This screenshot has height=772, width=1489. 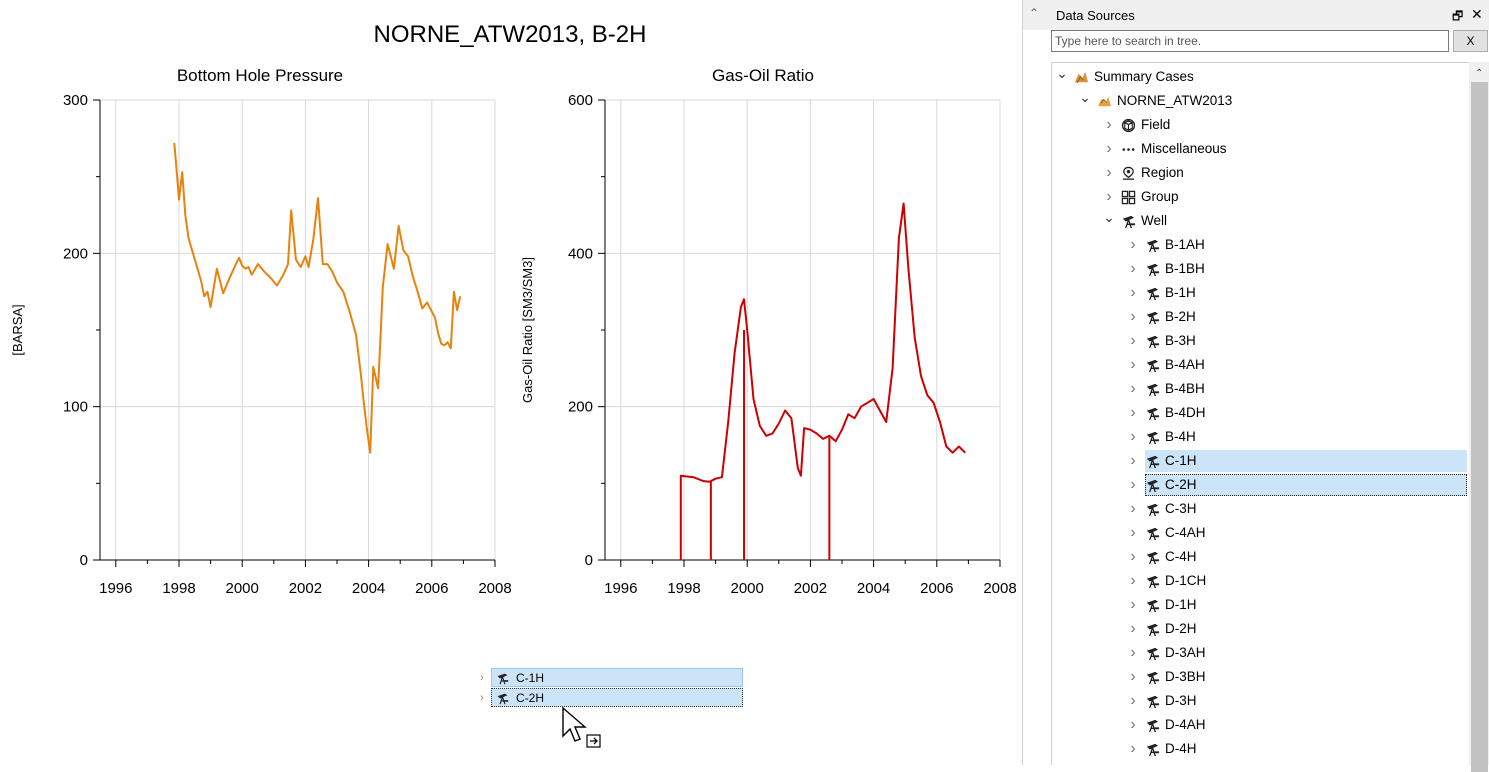 I want to click on tree-node: › Region, so click(x=1267, y=173).